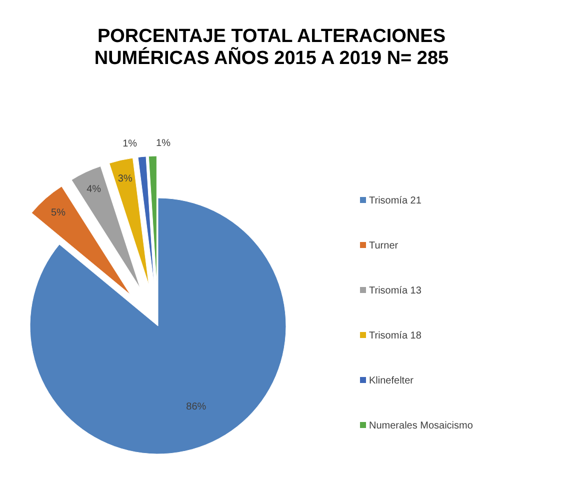 The width and height of the screenshot is (583, 502). Describe the element at coordinates (196, 407) in the screenshot. I see `data-label: 86%` at that location.